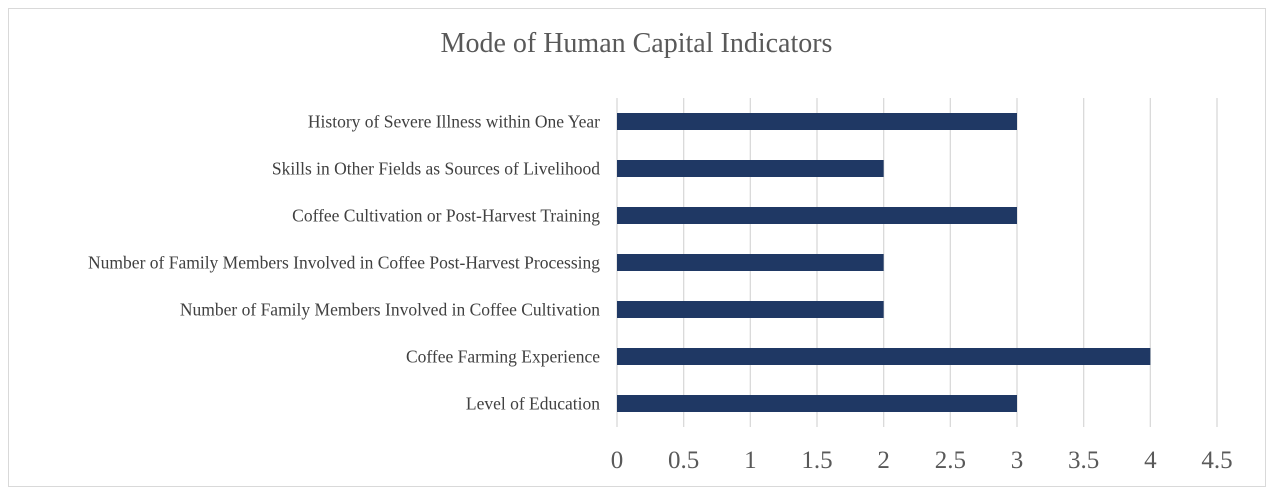 The width and height of the screenshot is (1273, 495). What do you see at coordinates (503, 357) in the screenshot?
I see `category-label: Coffee Farming Experience` at bounding box center [503, 357].